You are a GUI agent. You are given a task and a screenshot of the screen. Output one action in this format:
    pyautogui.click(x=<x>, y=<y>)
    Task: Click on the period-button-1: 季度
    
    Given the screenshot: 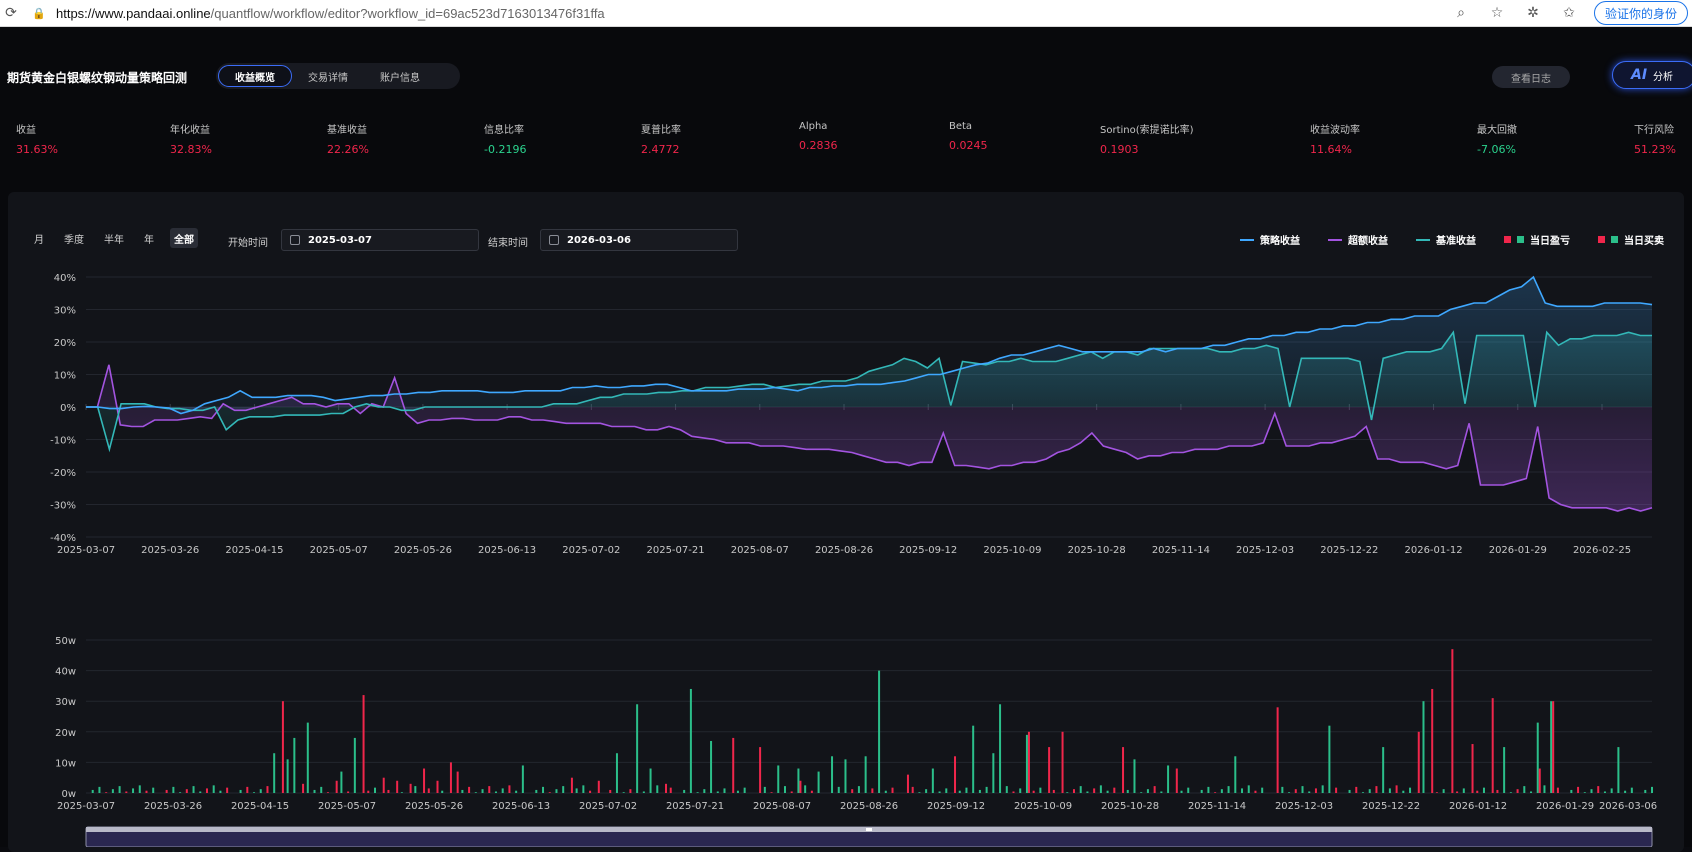 What is the action you would take?
    pyautogui.click(x=74, y=240)
    